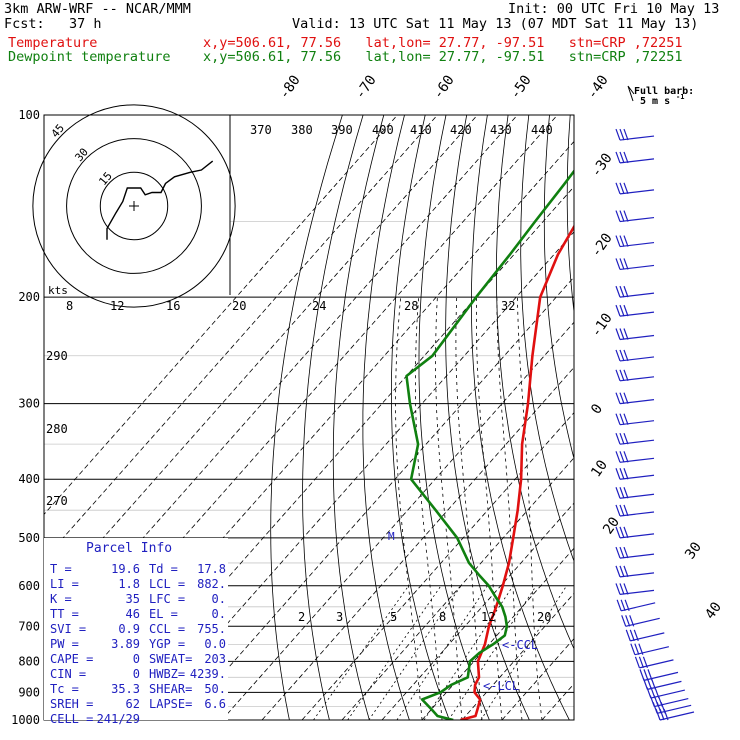 This screenshot has height=740, width=740. What do you see at coordinates (290, 87) in the screenshot?
I see `isotherm-tick-label: -80` at bounding box center [290, 87].